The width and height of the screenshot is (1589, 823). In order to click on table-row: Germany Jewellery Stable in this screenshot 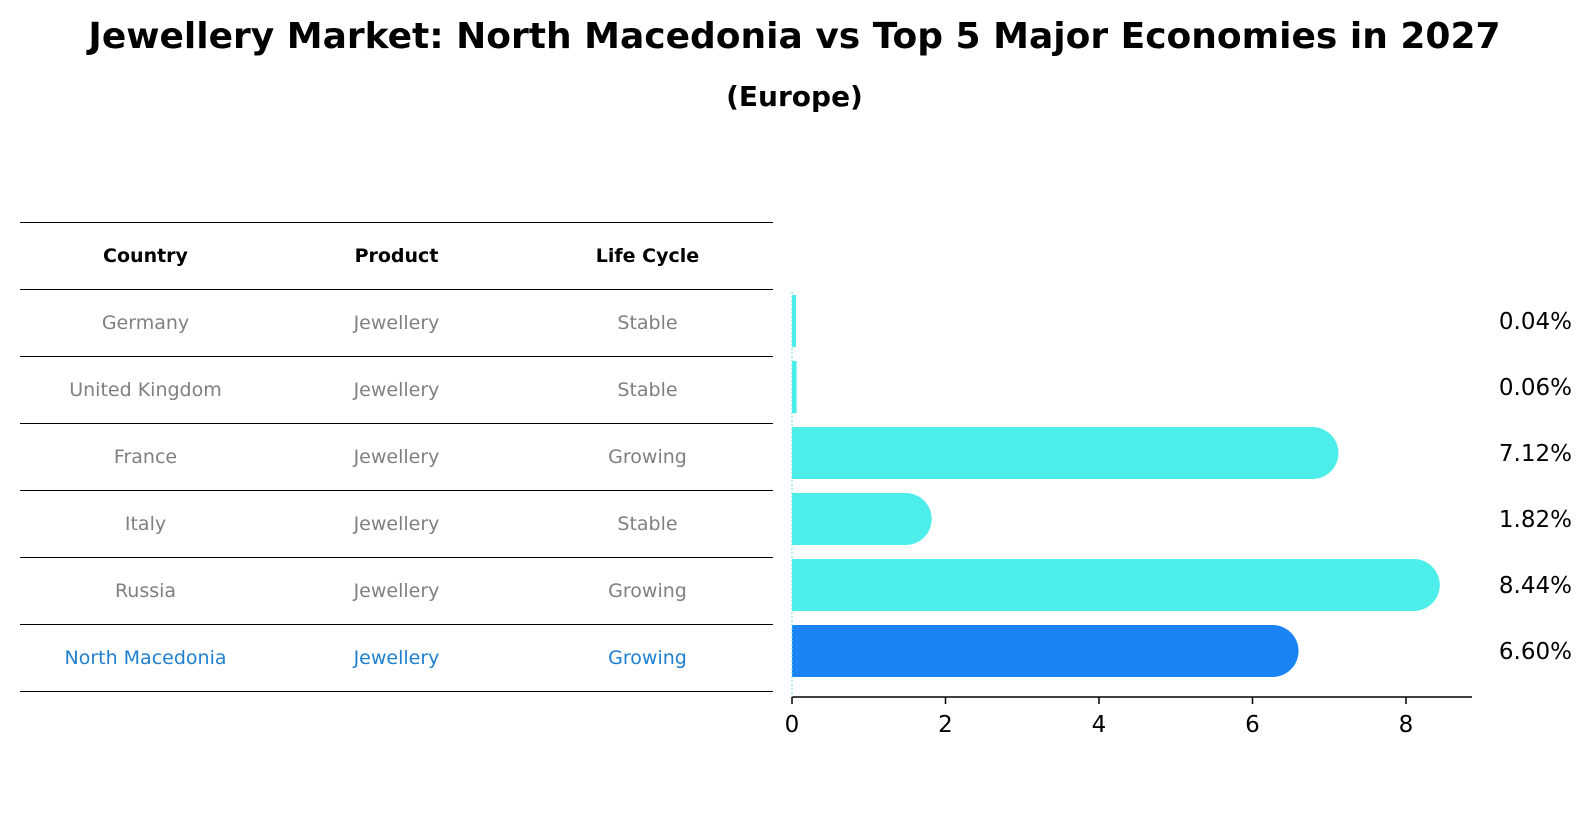, I will do `click(396, 322)`.